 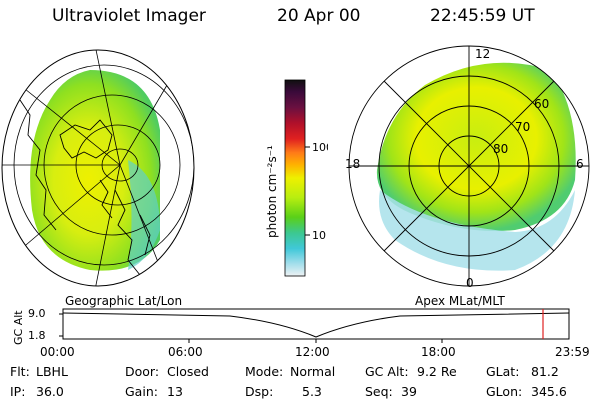 What do you see at coordinates (409, 391) in the screenshot?
I see `seq-value: 39` at bounding box center [409, 391].